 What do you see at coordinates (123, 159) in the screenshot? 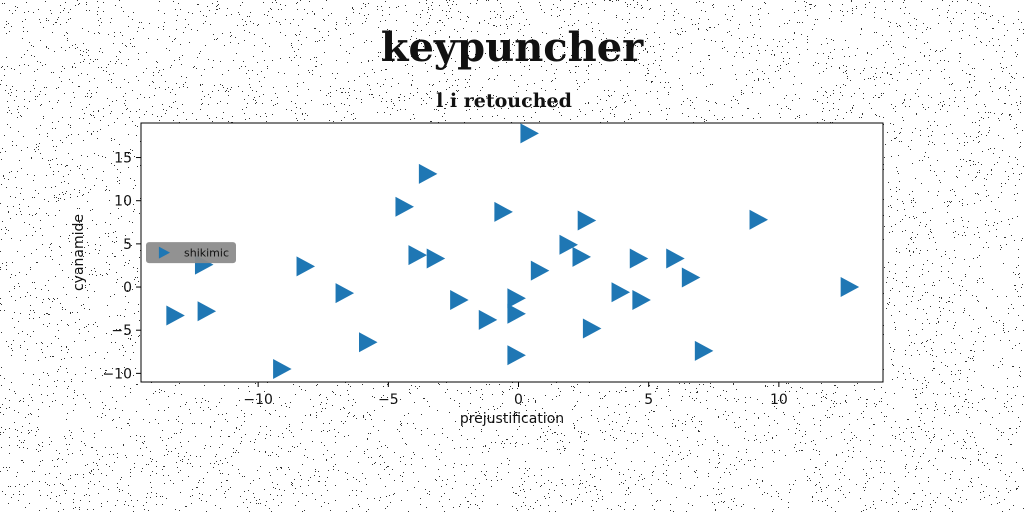
I see `y-tick-label: 15` at bounding box center [123, 159].